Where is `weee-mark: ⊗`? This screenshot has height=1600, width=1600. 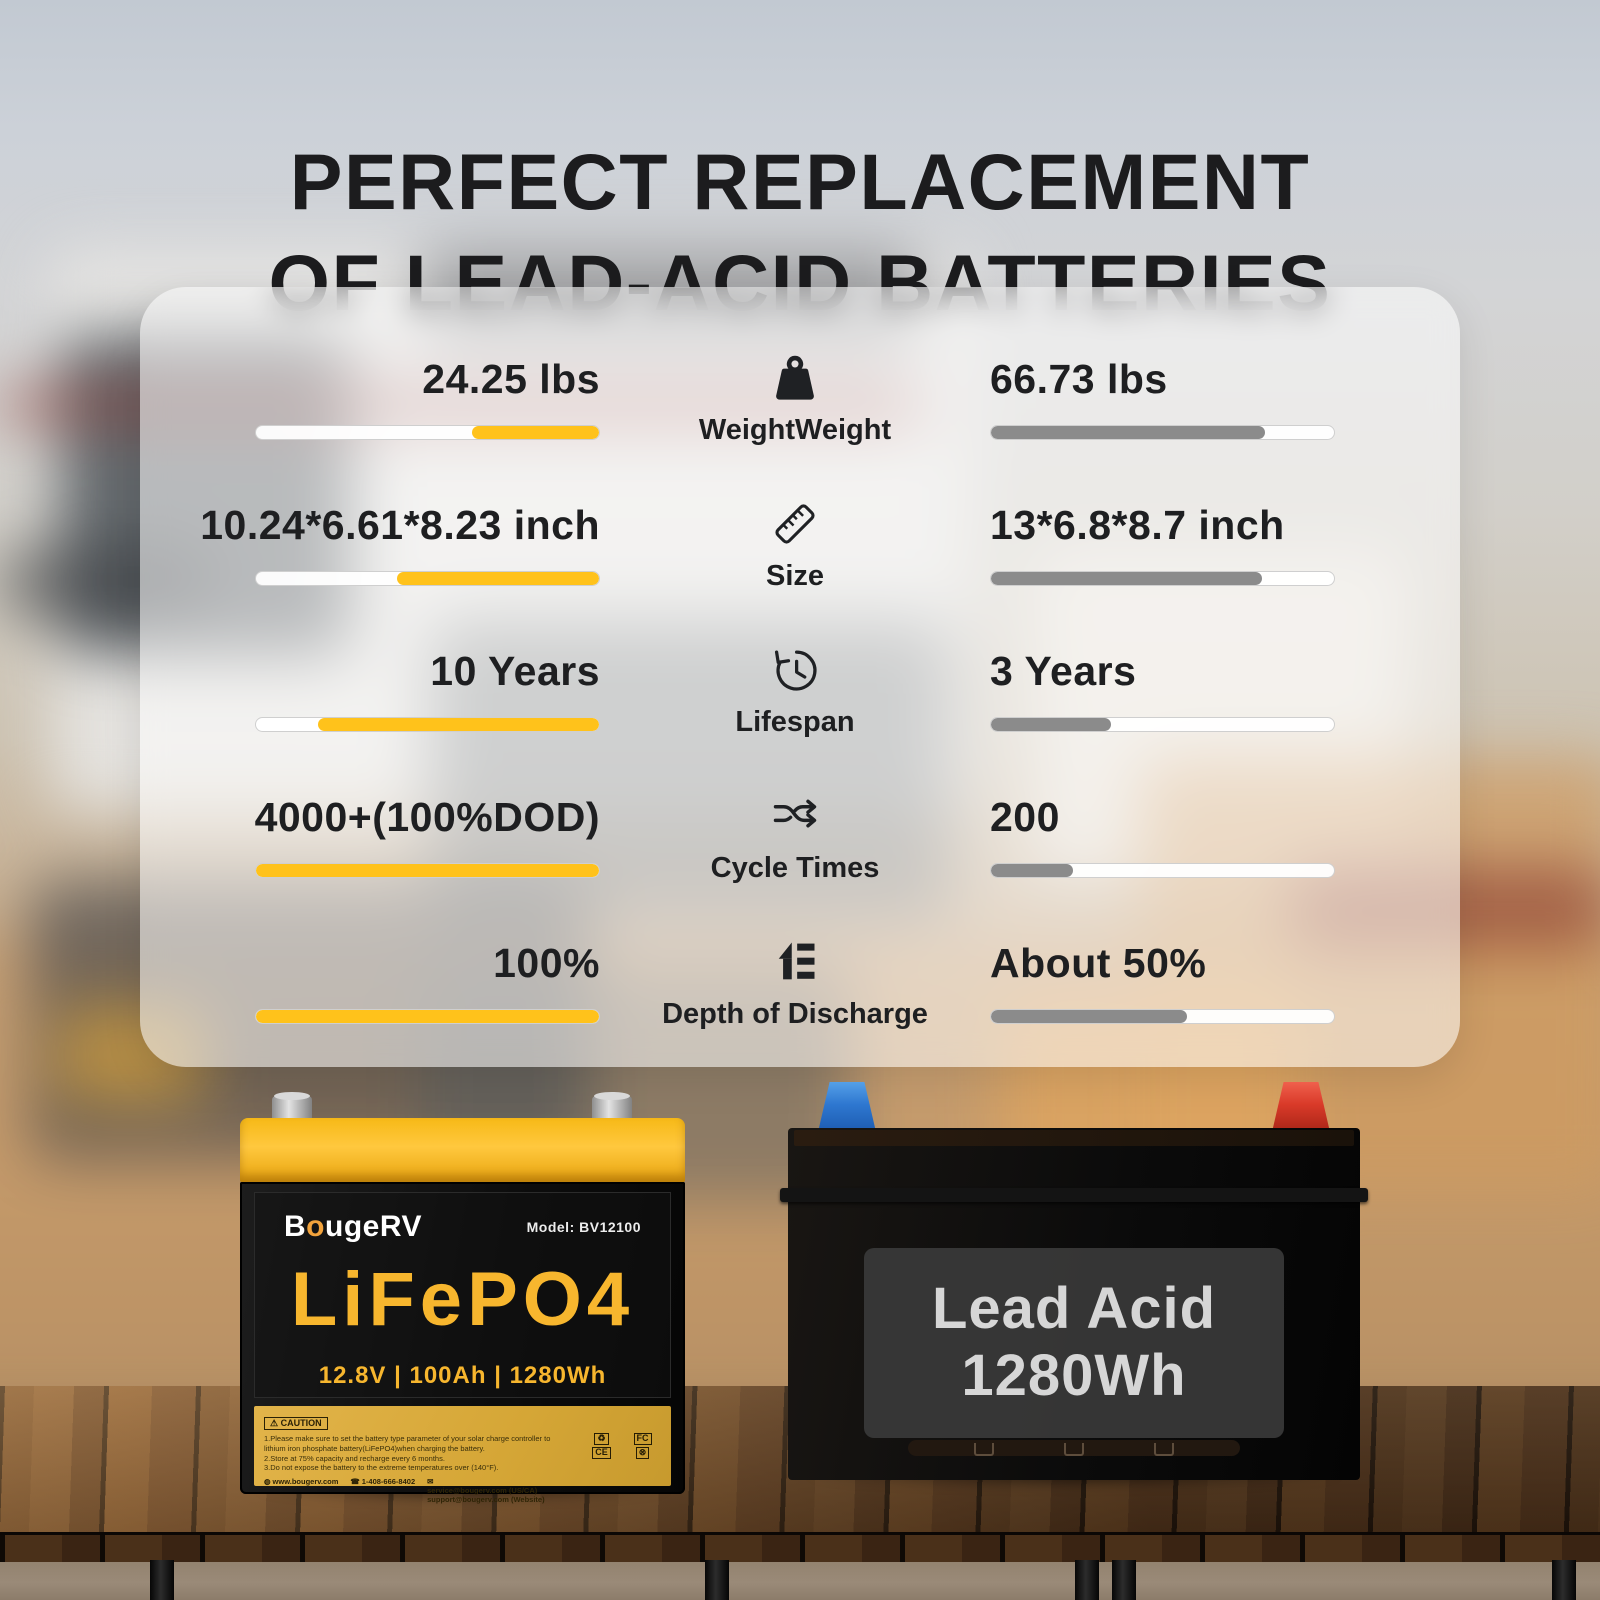 weee-mark: ⊗ is located at coordinates (642, 1453).